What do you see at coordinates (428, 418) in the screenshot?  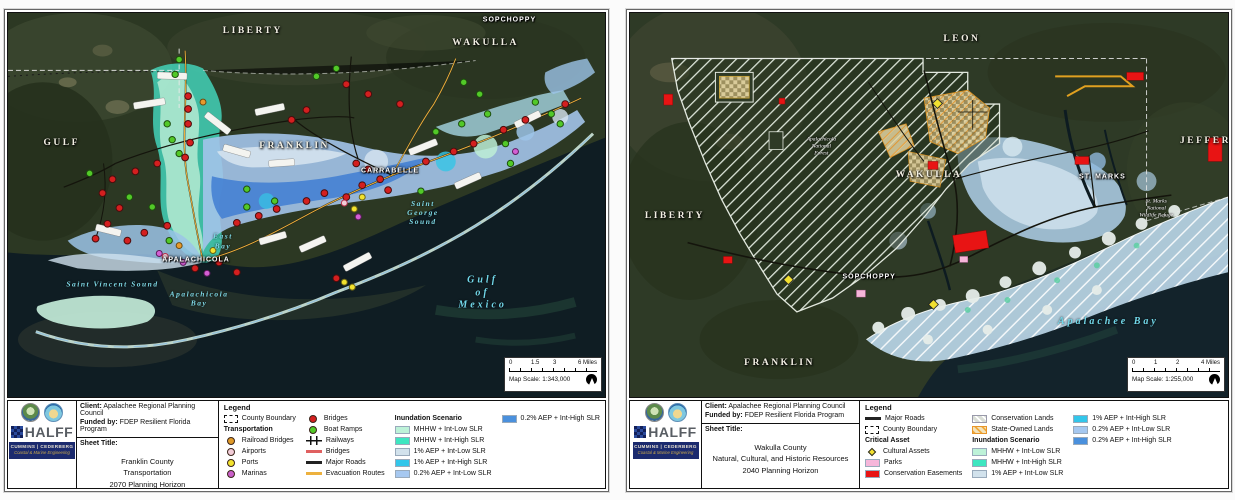 I see `legend-label: Inundation Scenario` at bounding box center [428, 418].